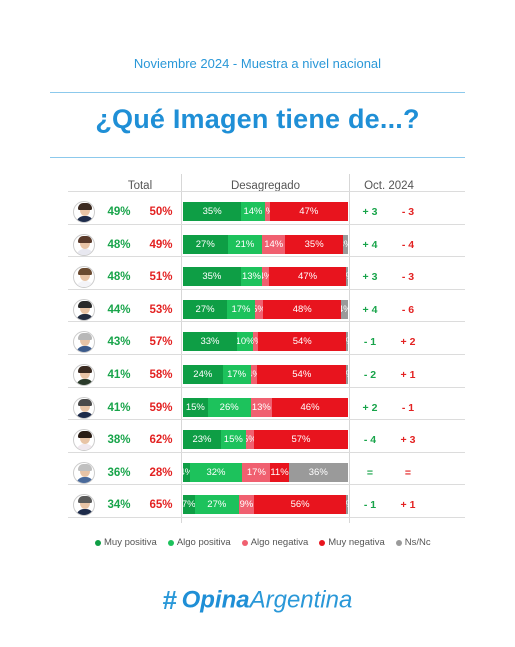 This screenshot has width=515, height=647. I want to click on total-positive-value: 44%, so click(119, 310).